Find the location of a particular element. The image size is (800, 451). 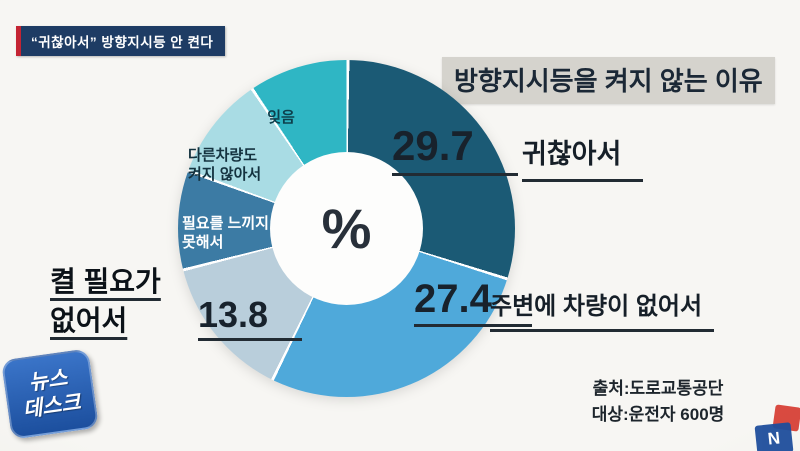

broadcaster-logo-blue-shape: N is located at coordinates (774, 436).